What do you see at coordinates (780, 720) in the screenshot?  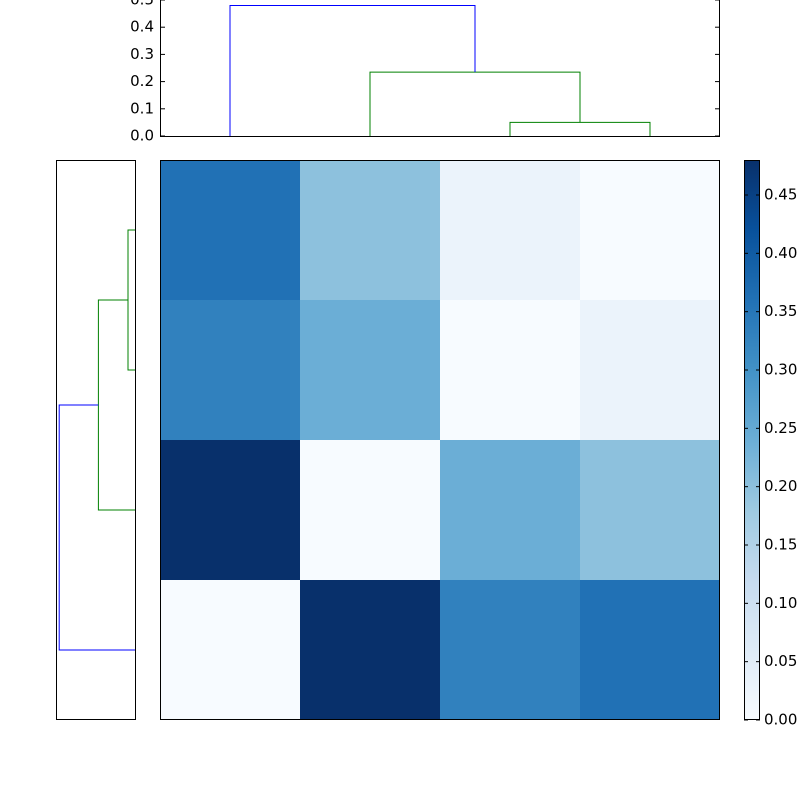 I see `colorbar-tick-label: 0.00` at bounding box center [780, 720].